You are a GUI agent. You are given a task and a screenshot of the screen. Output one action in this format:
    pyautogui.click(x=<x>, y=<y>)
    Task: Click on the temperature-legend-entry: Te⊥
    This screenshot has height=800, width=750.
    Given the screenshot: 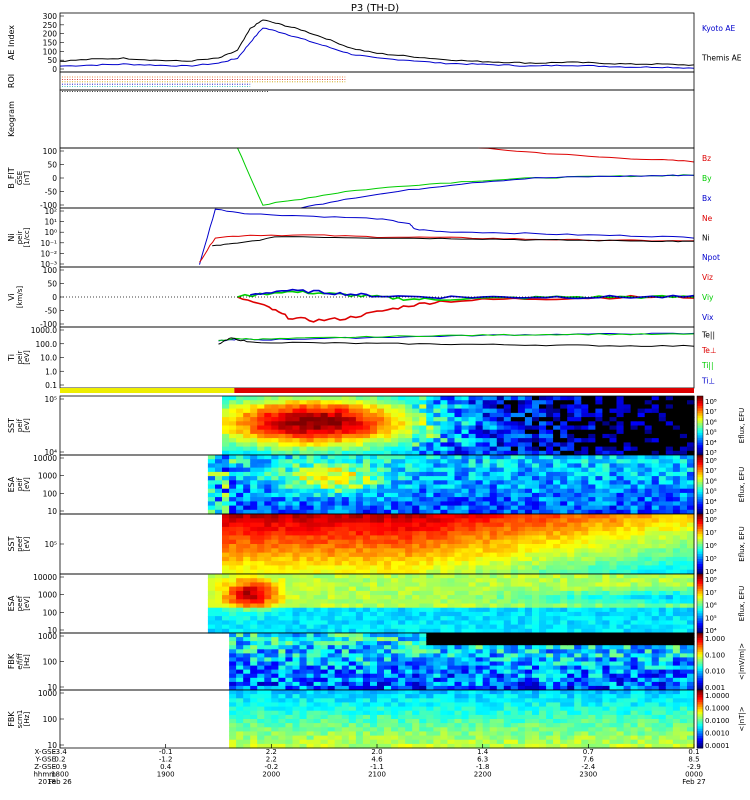 What is the action you would take?
    pyautogui.click(x=708, y=350)
    